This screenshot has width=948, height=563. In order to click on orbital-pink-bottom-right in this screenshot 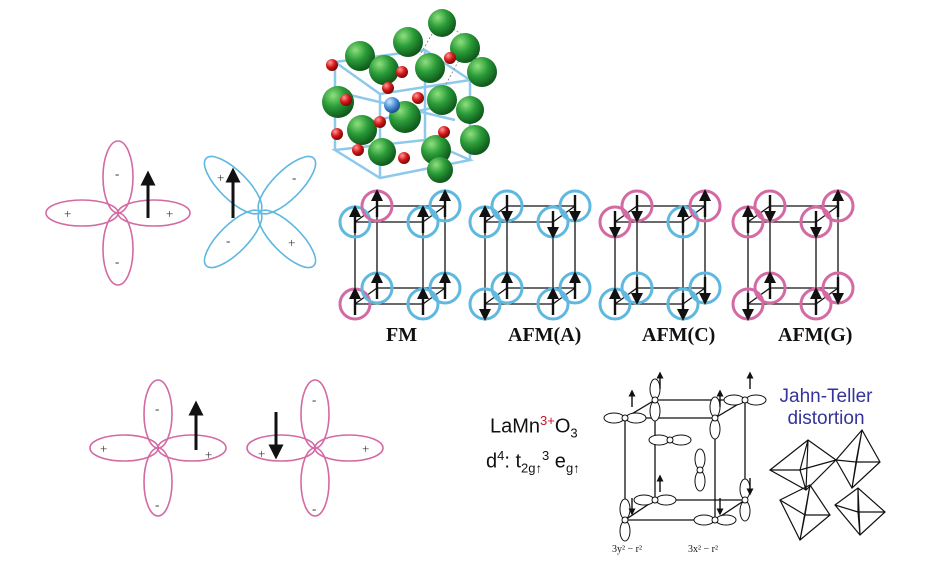, I will do `click(315, 448)`.